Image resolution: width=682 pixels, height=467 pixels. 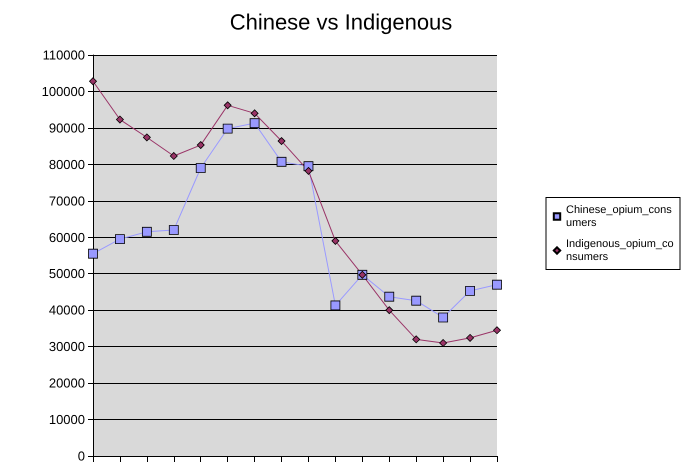 What do you see at coordinates (63, 91) in the screenshot?
I see `y-tick-label: 100000` at bounding box center [63, 91].